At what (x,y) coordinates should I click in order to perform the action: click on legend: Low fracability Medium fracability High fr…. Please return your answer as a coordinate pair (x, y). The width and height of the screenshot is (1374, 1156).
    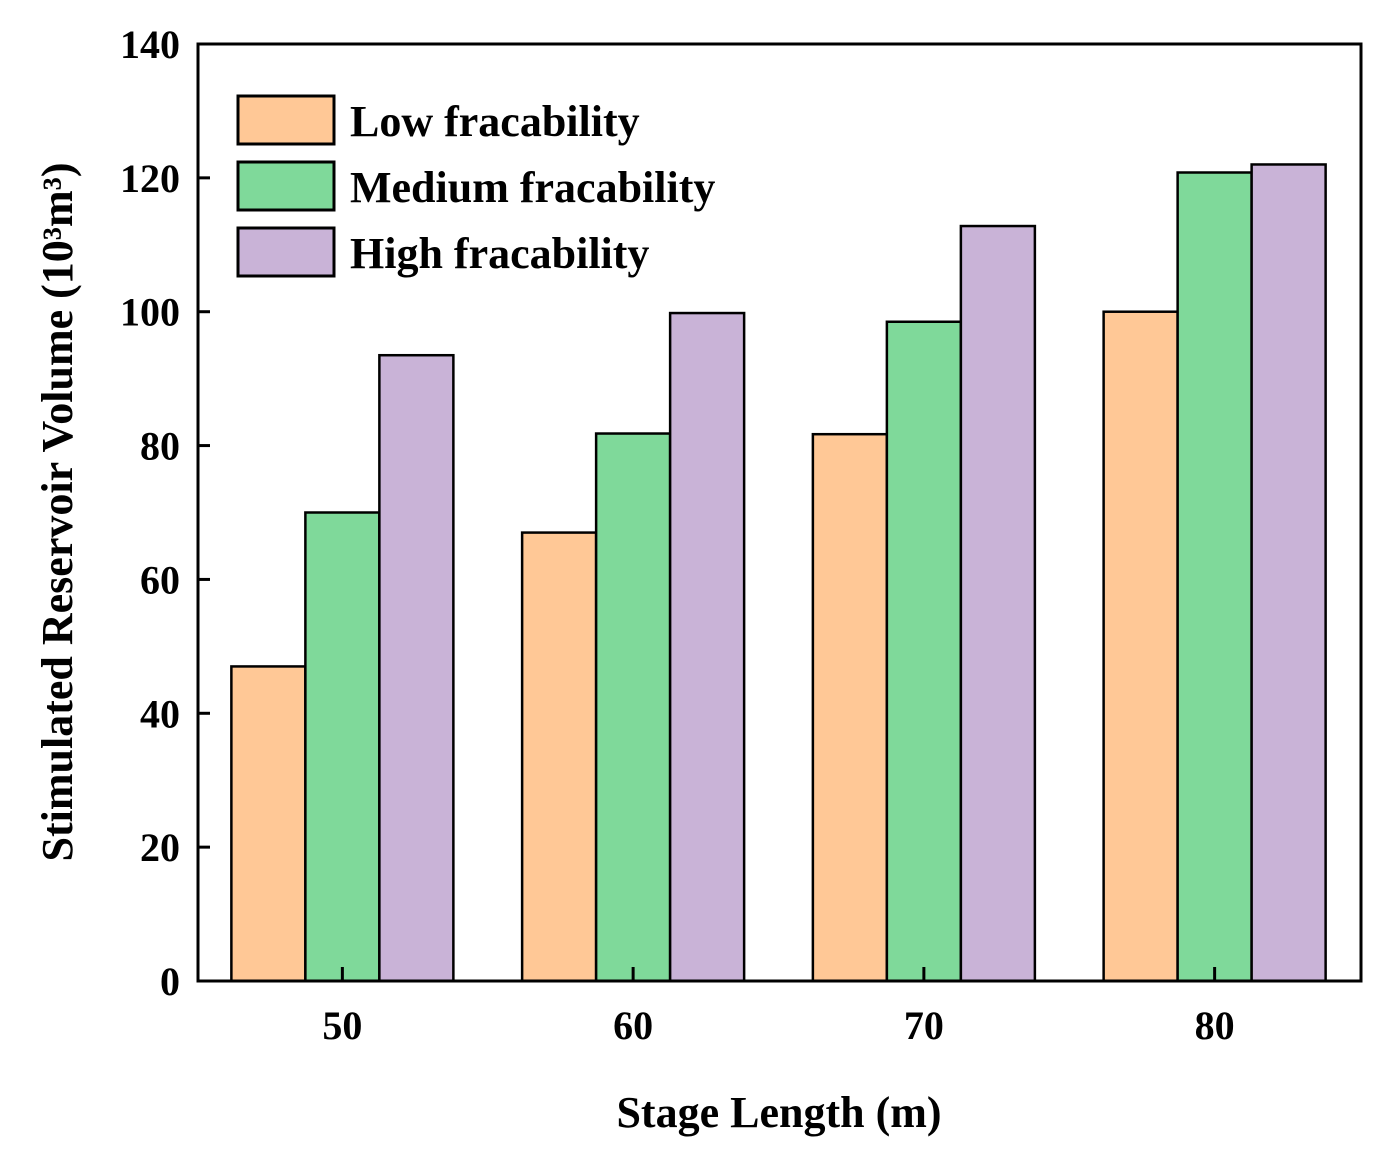
    Looking at the image, I should click on (475, 186).